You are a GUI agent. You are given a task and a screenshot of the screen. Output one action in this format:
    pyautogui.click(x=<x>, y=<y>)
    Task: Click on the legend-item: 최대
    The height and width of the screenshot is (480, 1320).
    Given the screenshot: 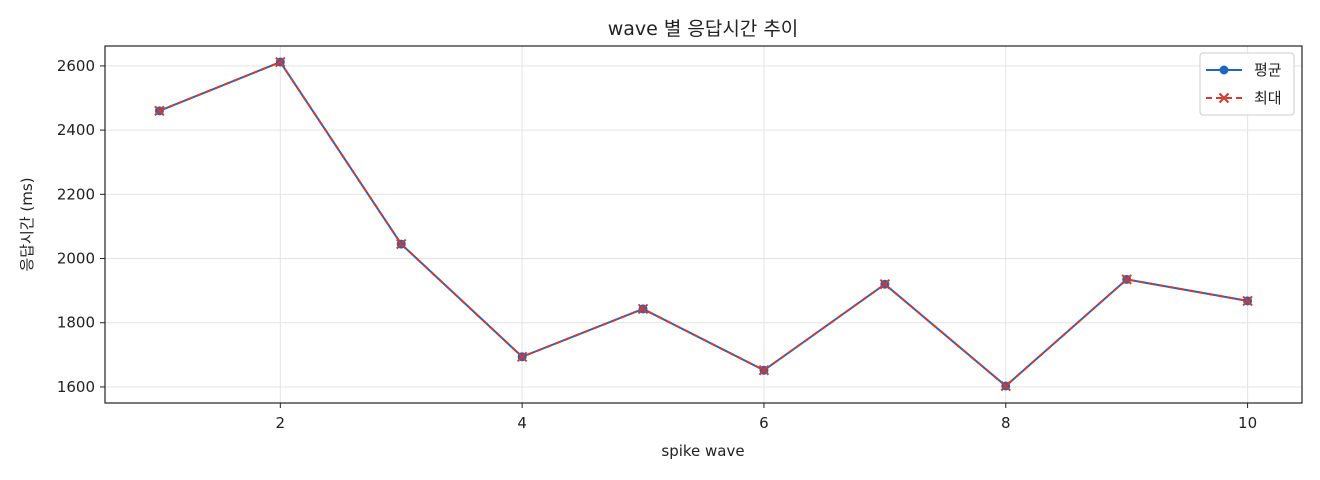 What is the action you would take?
    pyautogui.click(x=1244, y=98)
    